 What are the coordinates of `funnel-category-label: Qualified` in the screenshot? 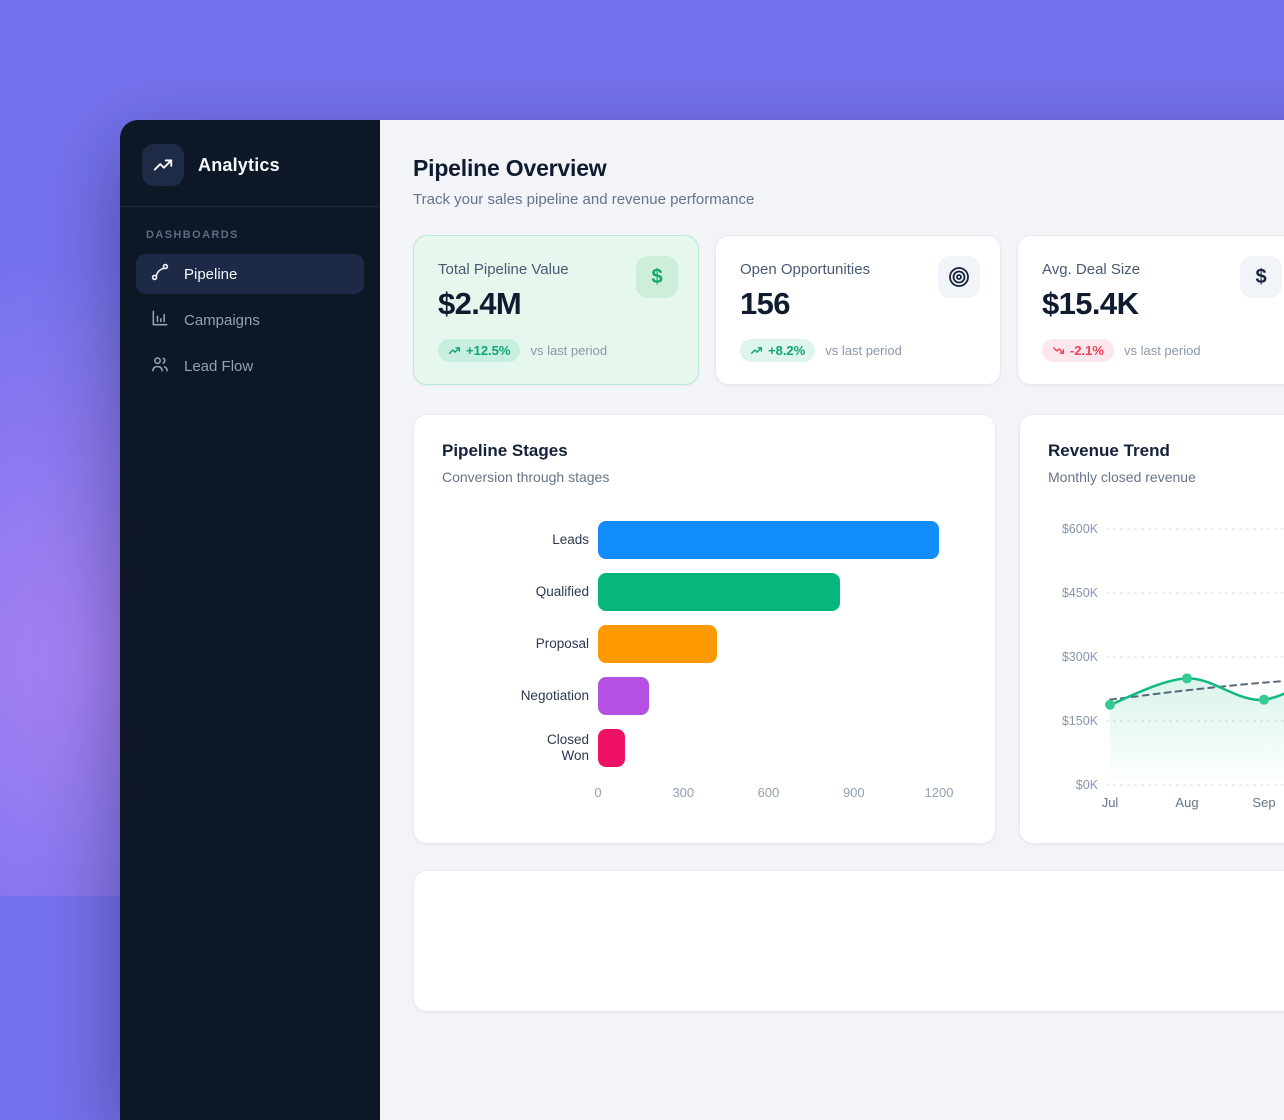 It's located at (562, 592).